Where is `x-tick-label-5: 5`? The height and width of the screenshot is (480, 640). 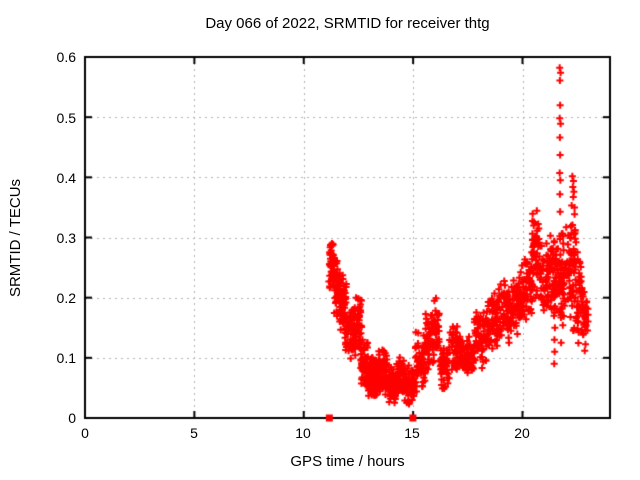
x-tick-label-5: 5 is located at coordinates (194, 433).